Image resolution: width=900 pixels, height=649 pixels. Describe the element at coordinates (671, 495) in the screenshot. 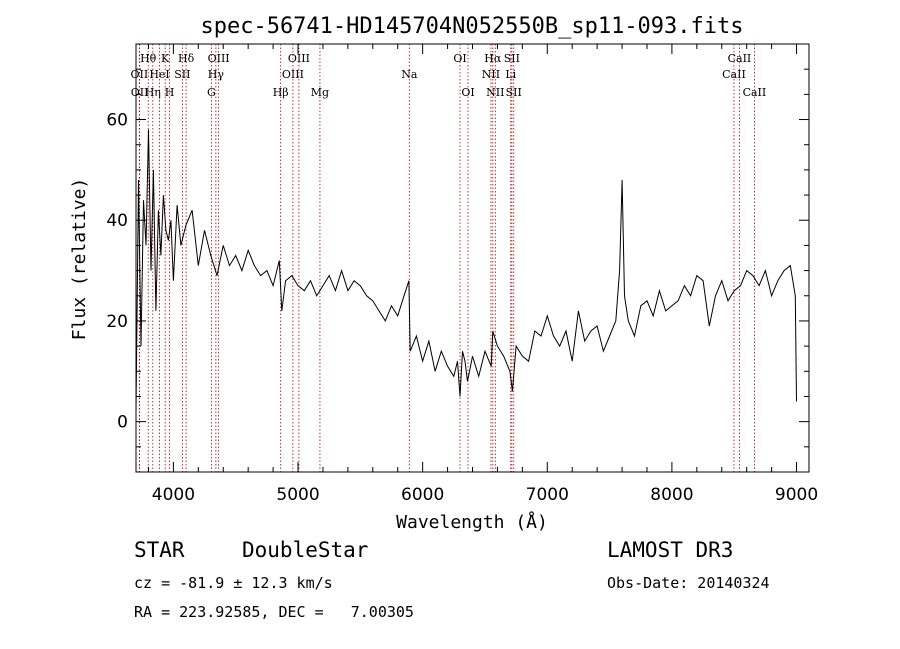

I see `x-tick-label: 8000` at that location.